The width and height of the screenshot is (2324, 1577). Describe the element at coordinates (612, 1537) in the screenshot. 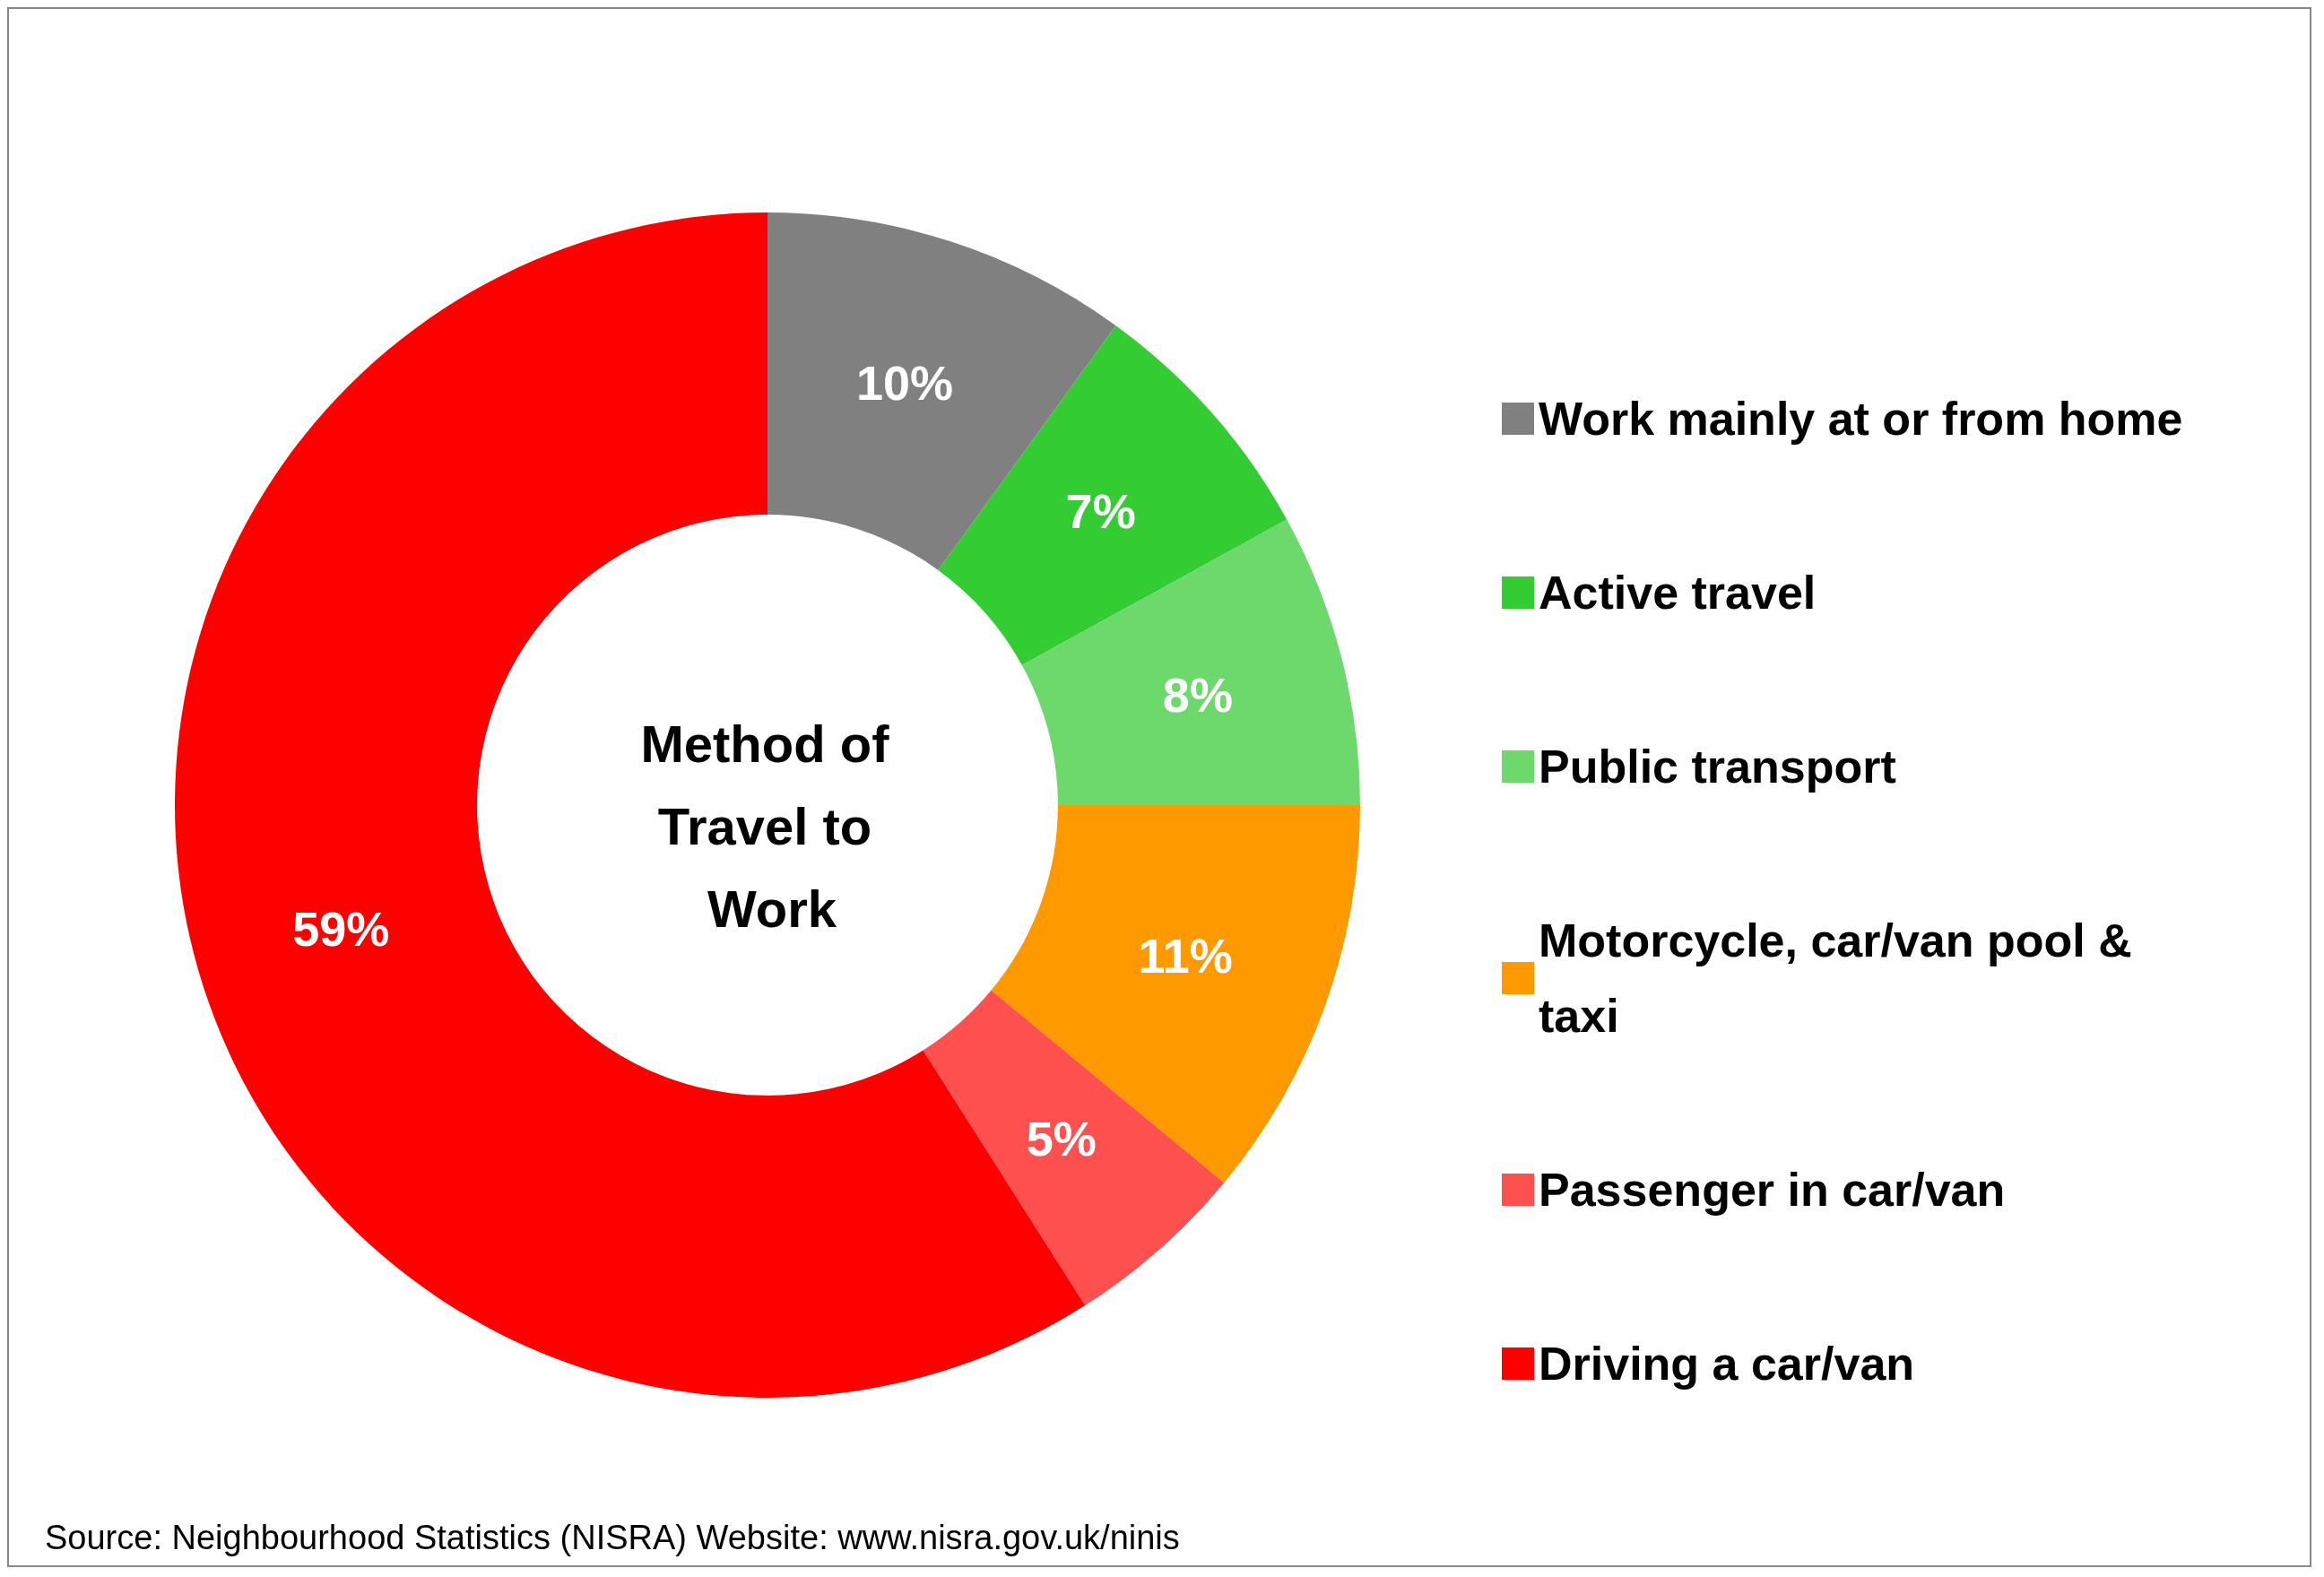

I see `source-note: Source: Neighbourhood Statistics (NISRA) Website: www.nisra.gov.uk/ninis` at that location.